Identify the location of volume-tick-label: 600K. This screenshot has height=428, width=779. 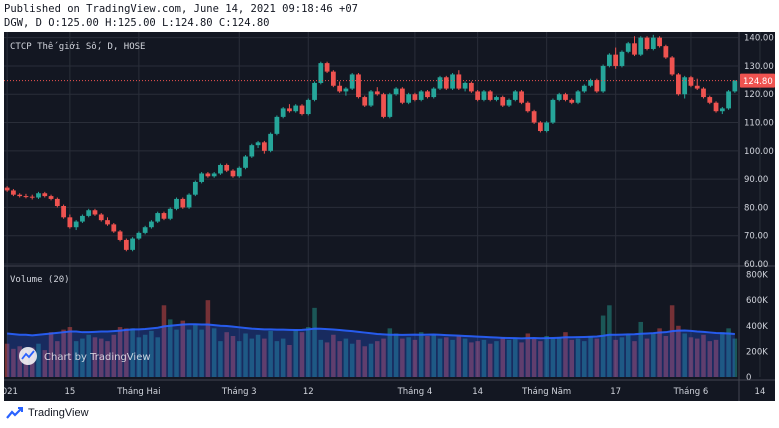
(757, 301).